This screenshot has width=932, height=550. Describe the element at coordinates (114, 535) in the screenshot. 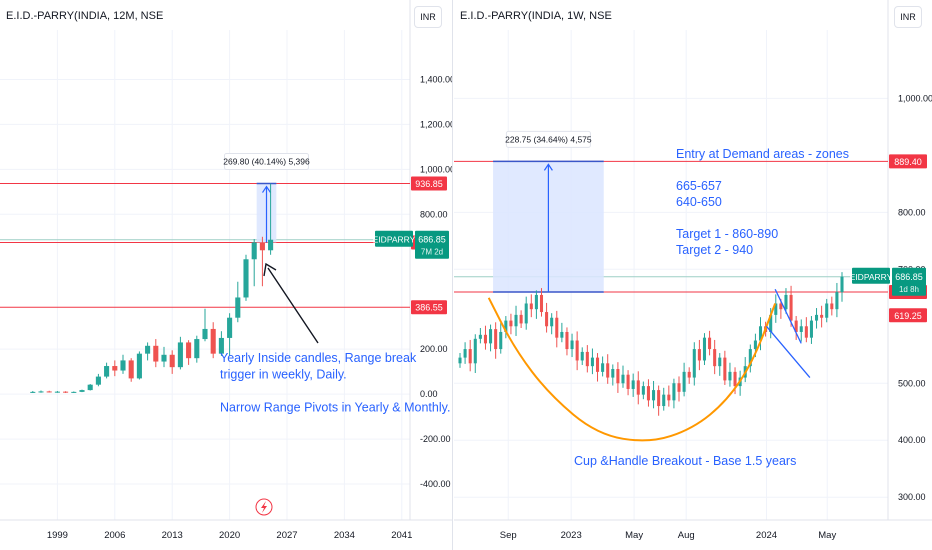

I see `x-tick-label: 2006` at that location.